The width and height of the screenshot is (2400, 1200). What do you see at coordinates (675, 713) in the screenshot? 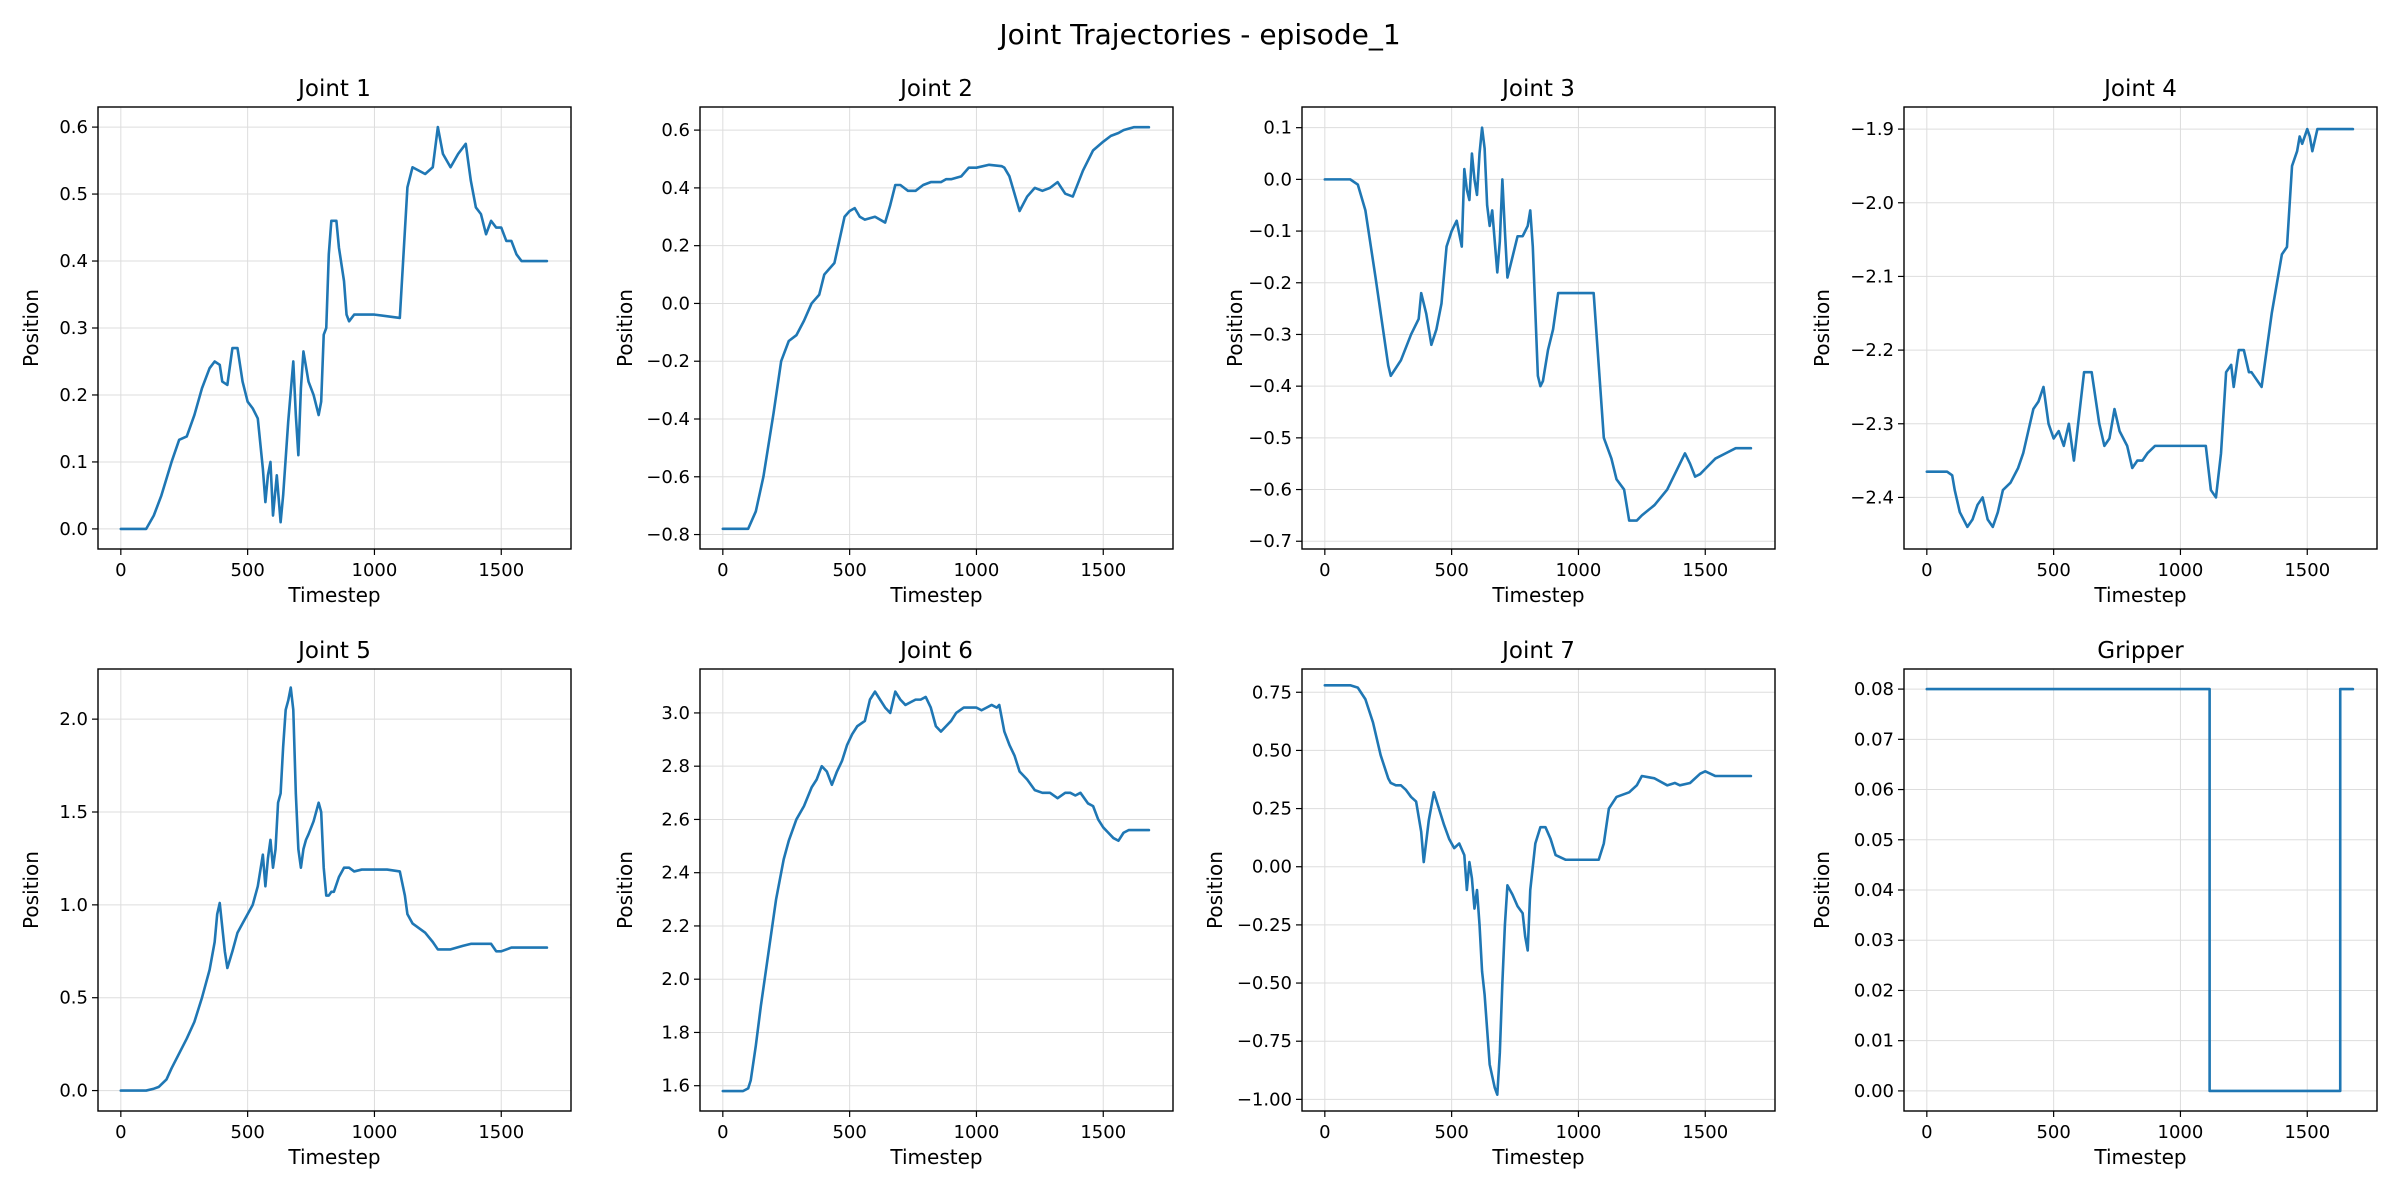
I see `y-tick-label: 3.0` at bounding box center [675, 713].